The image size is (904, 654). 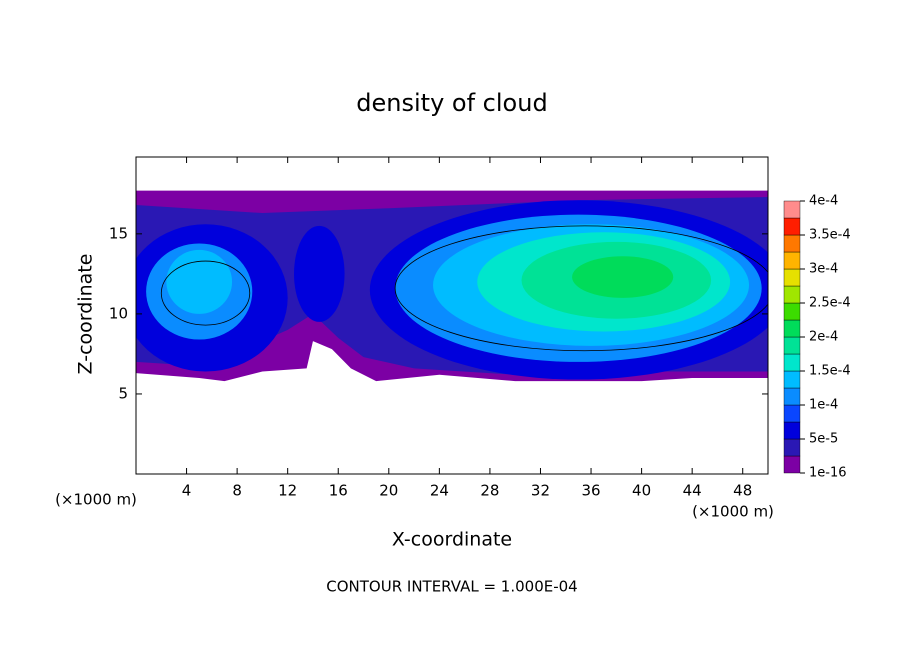 I want to click on x-tick-label: 44, so click(x=692, y=491).